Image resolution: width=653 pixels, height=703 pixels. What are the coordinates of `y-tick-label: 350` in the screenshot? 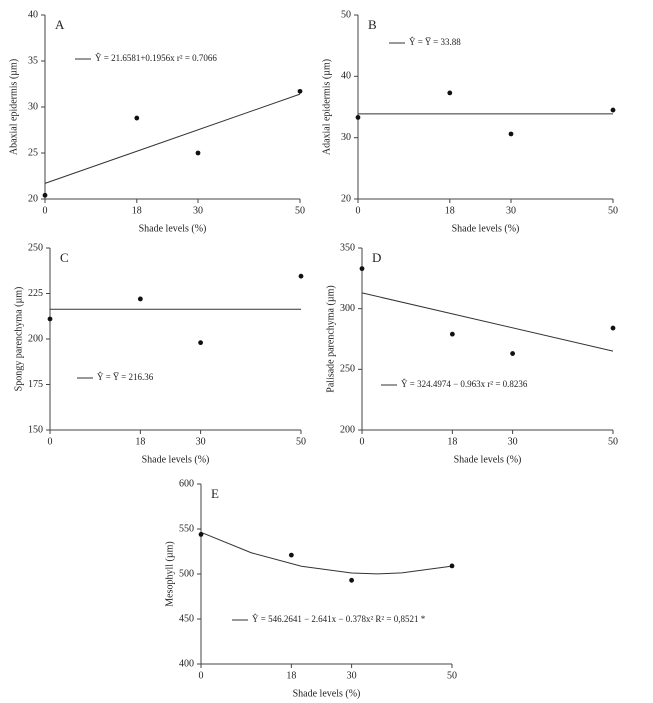 It's located at (347, 247).